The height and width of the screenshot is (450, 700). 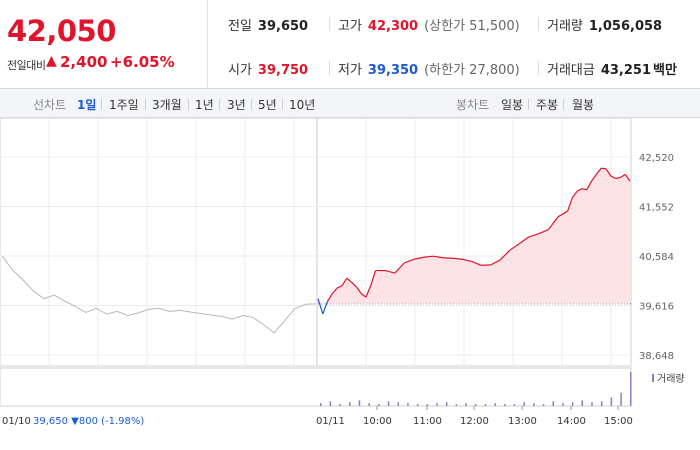 What do you see at coordinates (656, 356) in the screenshot?
I see `y-tick-label: 38,648` at bounding box center [656, 356].